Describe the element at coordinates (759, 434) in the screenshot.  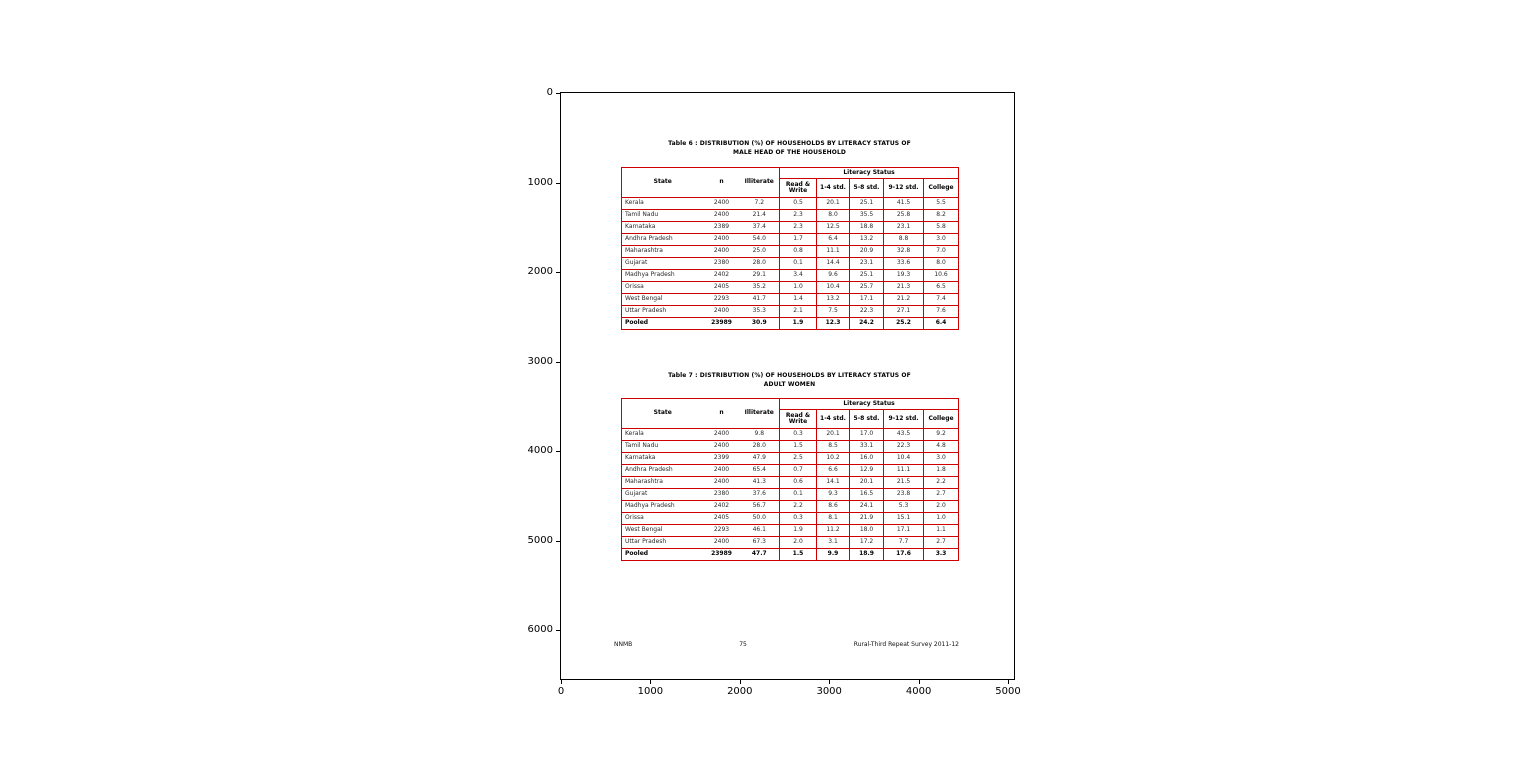
I see `value-cell: 9.8` at that location.